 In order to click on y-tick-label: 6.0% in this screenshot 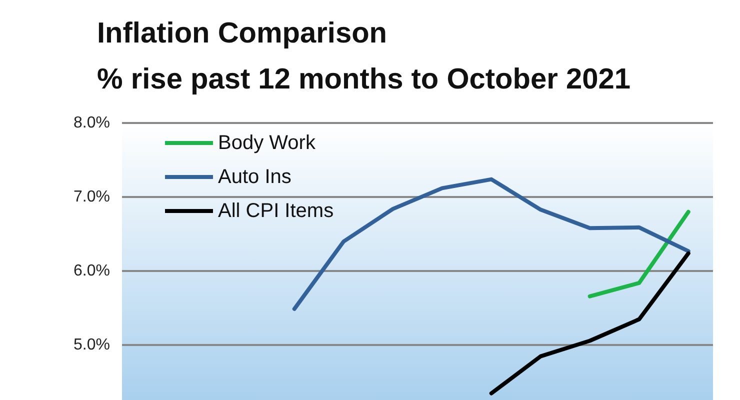, I will do `click(92, 271)`.